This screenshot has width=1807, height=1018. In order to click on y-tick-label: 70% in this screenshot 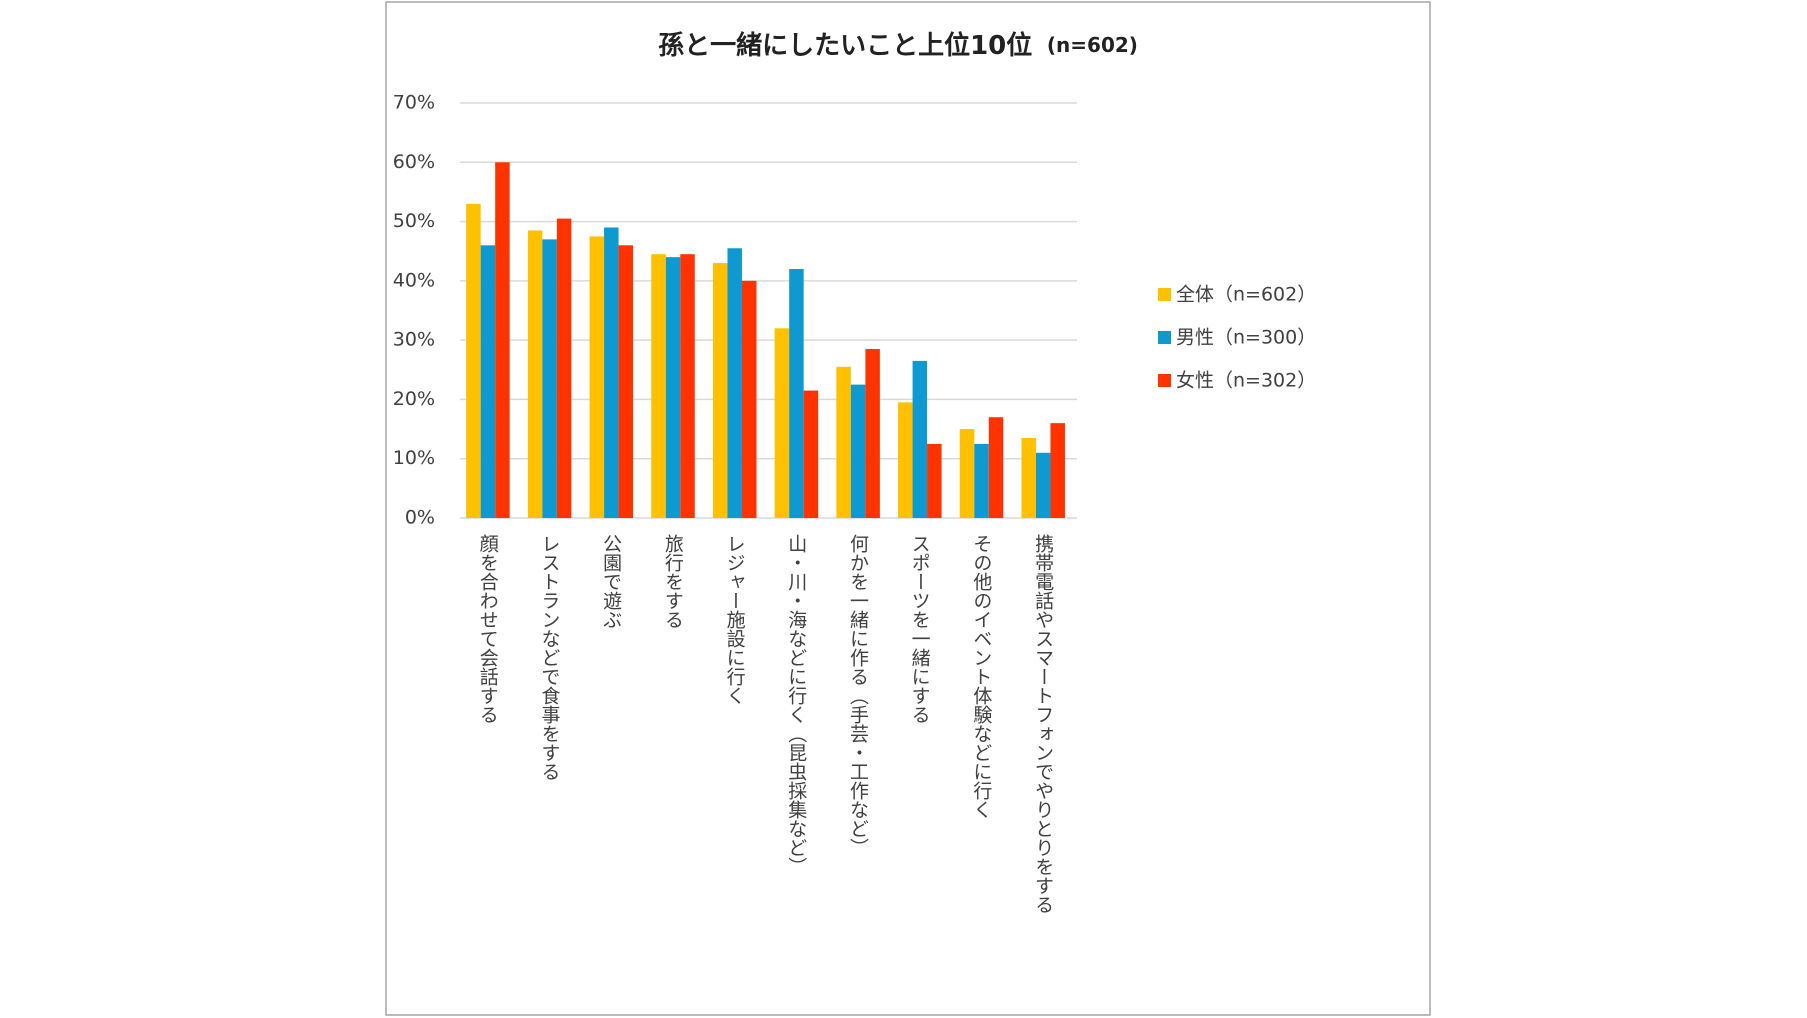, I will do `click(414, 103)`.